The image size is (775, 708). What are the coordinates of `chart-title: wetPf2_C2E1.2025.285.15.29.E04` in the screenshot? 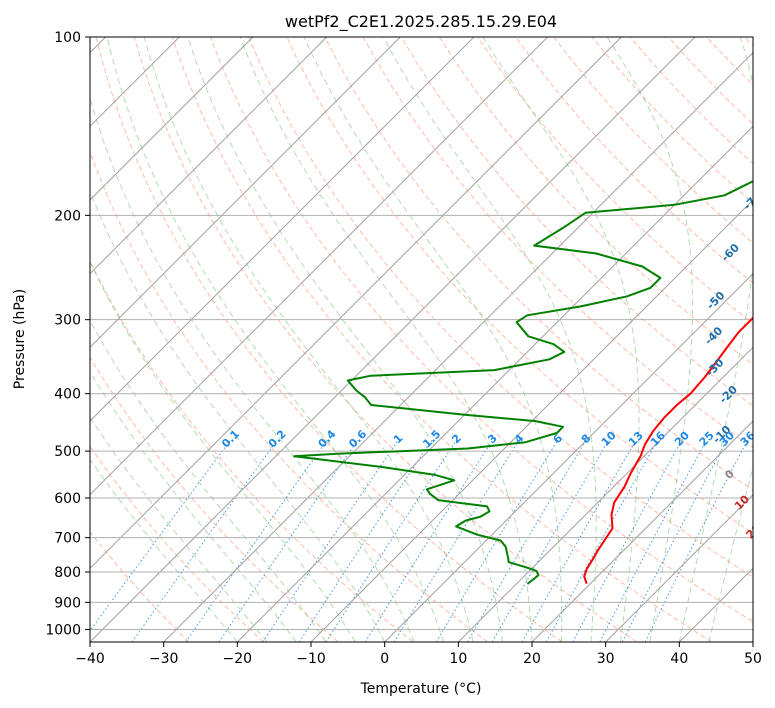 It's located at (421, 22).